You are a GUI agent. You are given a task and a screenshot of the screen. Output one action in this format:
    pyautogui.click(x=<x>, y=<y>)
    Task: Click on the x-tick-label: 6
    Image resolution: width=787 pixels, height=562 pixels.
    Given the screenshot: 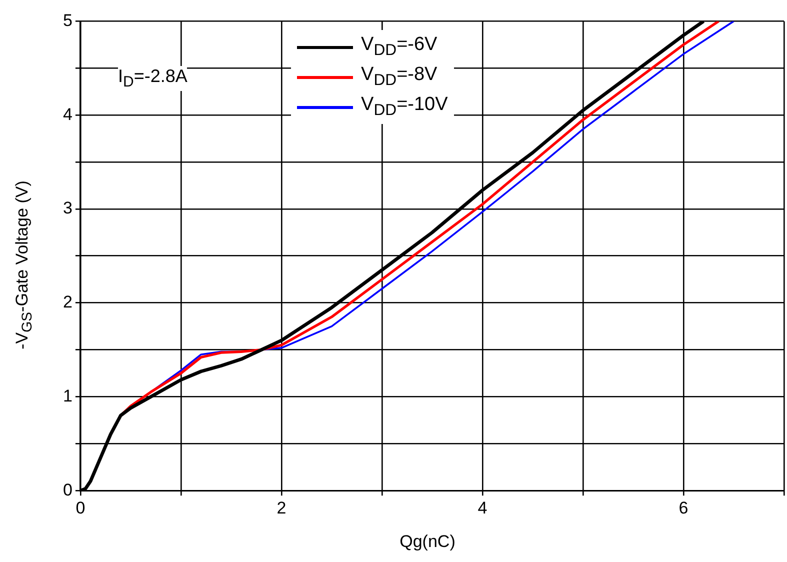 What is the action you would take?
    pyautogui.click(x=683, y=508)
    